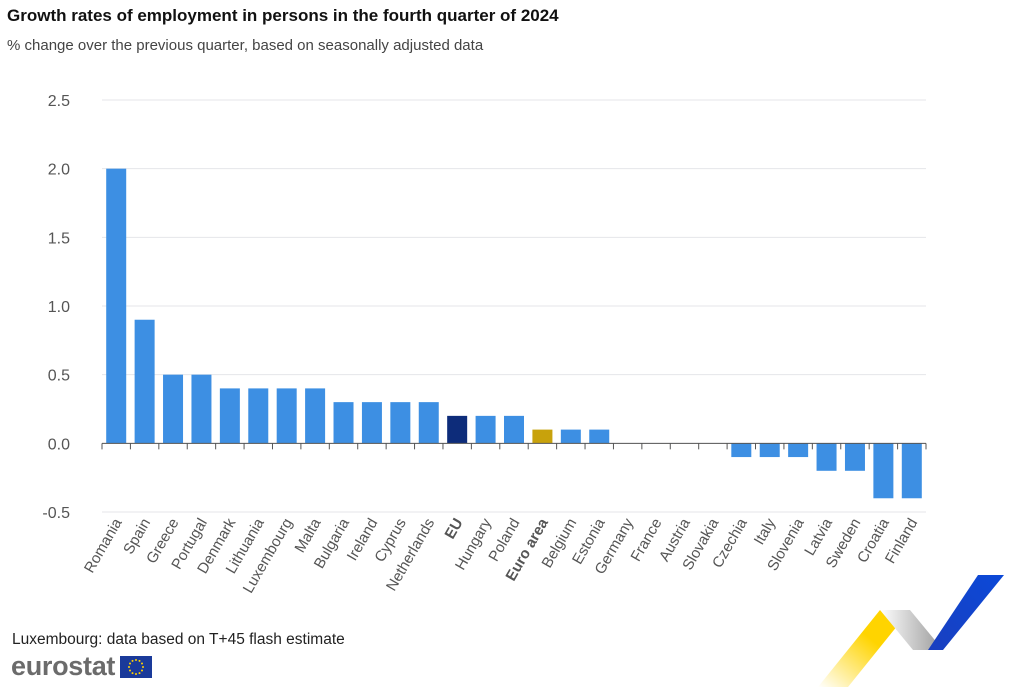 This screenshot has height=687, width=1028. I want to click on y-tick-label: 0.0, so click(59, 444).